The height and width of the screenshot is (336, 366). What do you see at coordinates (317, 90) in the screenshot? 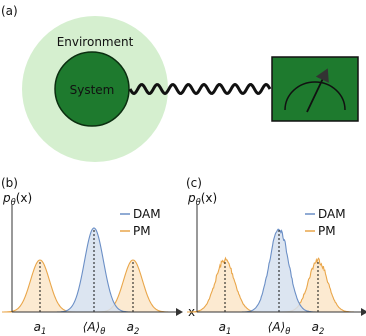
I see `meter-needle` at bounding box center [317, 90].